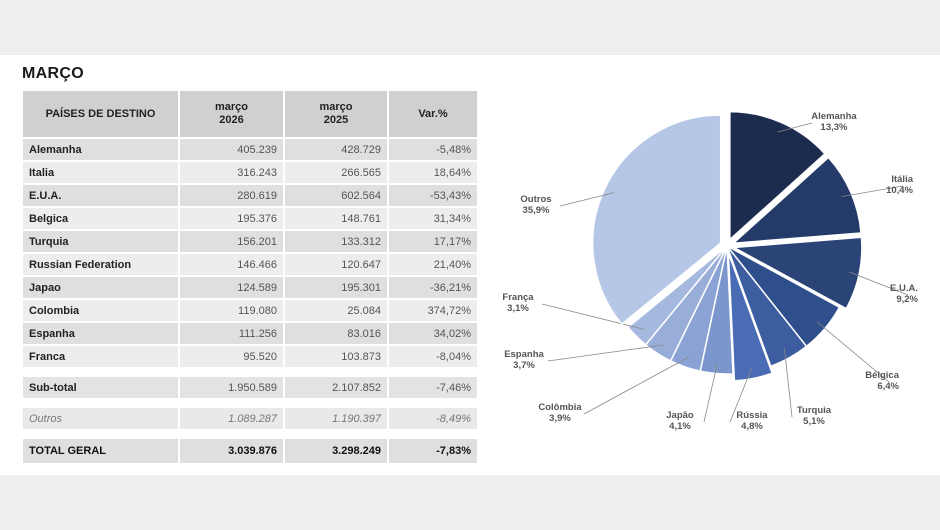  Describe the element at coordinates (336, 172) in the screenshot. I see `cell-value: 266.565` at that location.